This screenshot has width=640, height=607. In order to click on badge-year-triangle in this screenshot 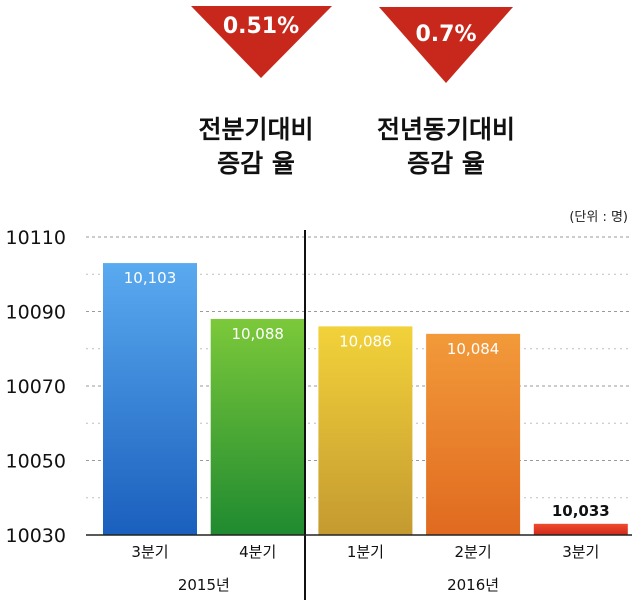, I will do `click(446, 45)`.